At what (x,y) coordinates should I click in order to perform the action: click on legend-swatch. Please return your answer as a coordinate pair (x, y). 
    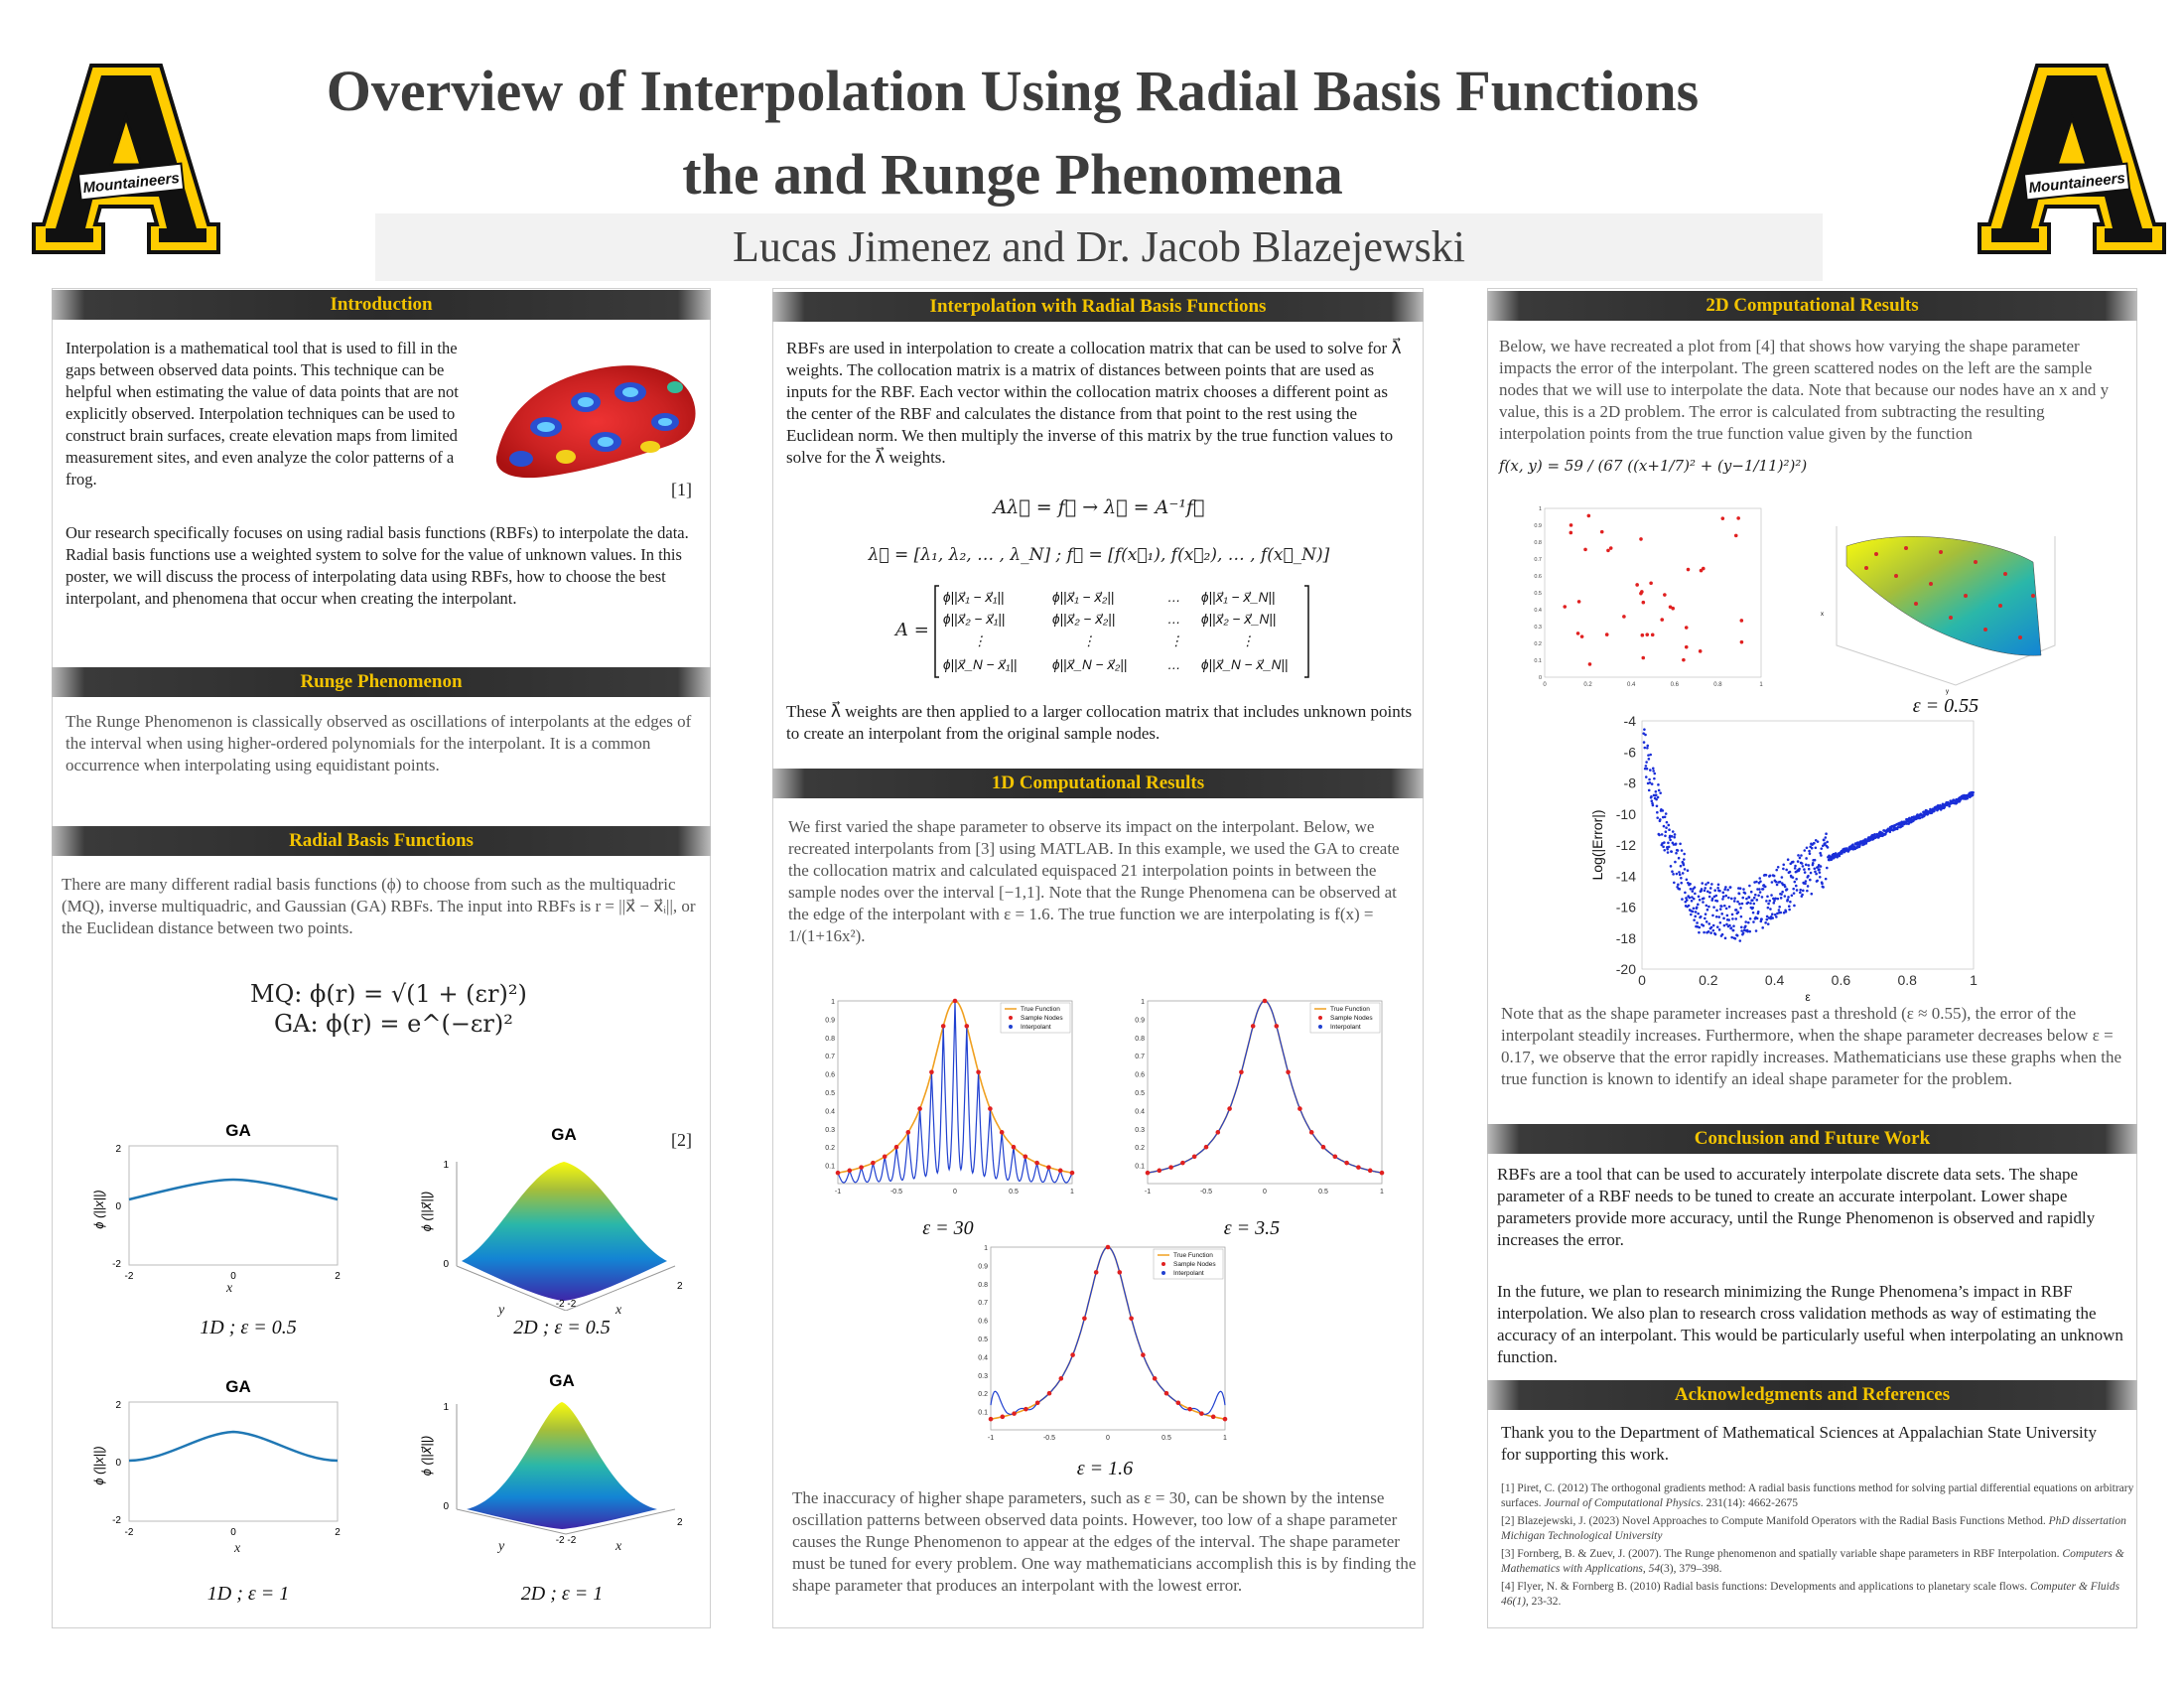
    Looking at the image, I should click on (1163, 1264).